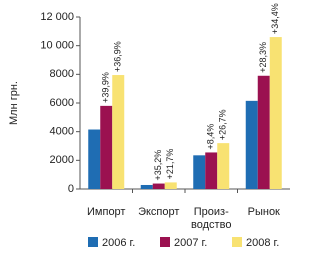  Describe the element at coordinates (170, 164) in the screenshot. I see `growth-label: +21,7%` at that location.